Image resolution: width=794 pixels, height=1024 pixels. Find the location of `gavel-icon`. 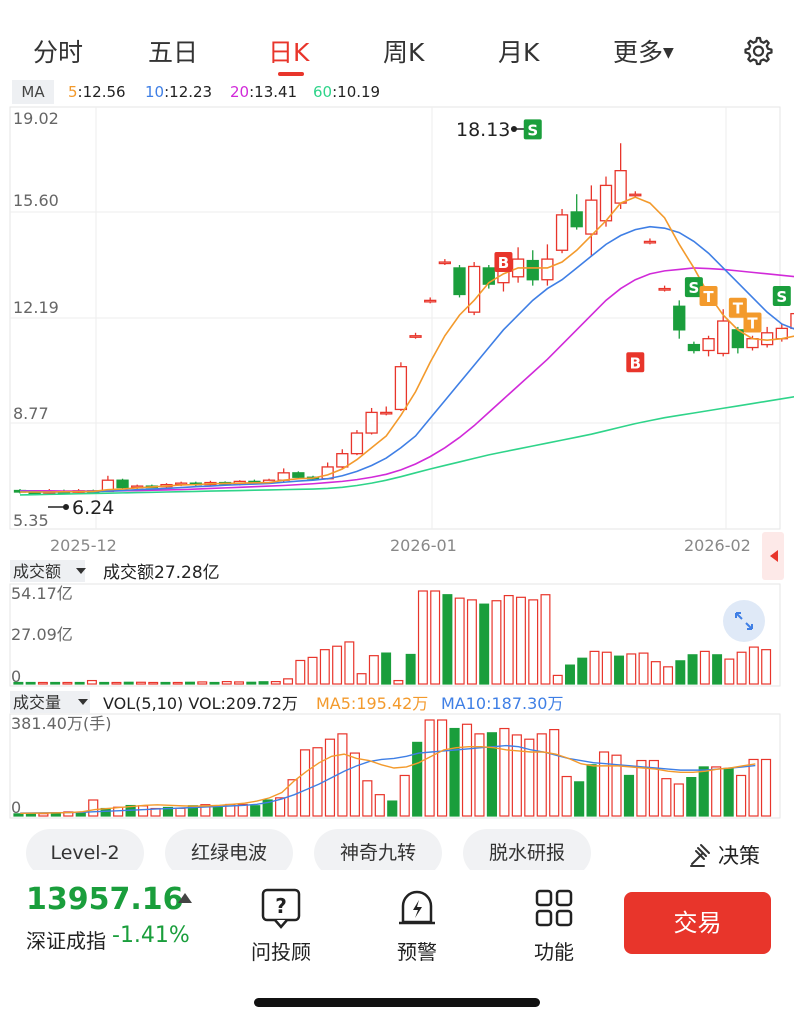

gavel-icon is located at coordinates (700, 855).